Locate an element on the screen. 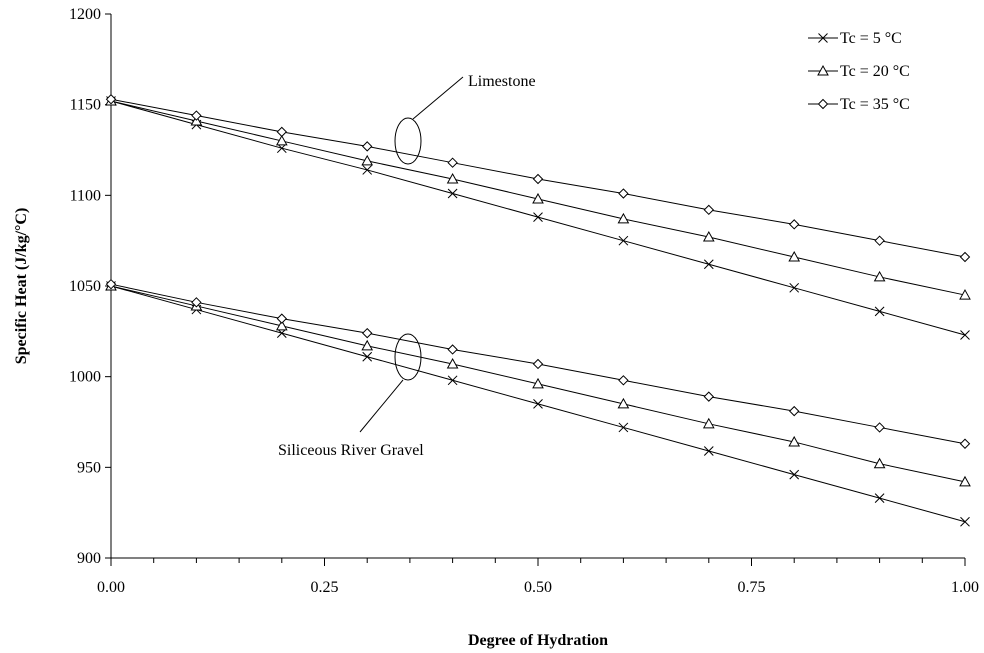  legend-marker-triangle is located at coordinates (823, 70).